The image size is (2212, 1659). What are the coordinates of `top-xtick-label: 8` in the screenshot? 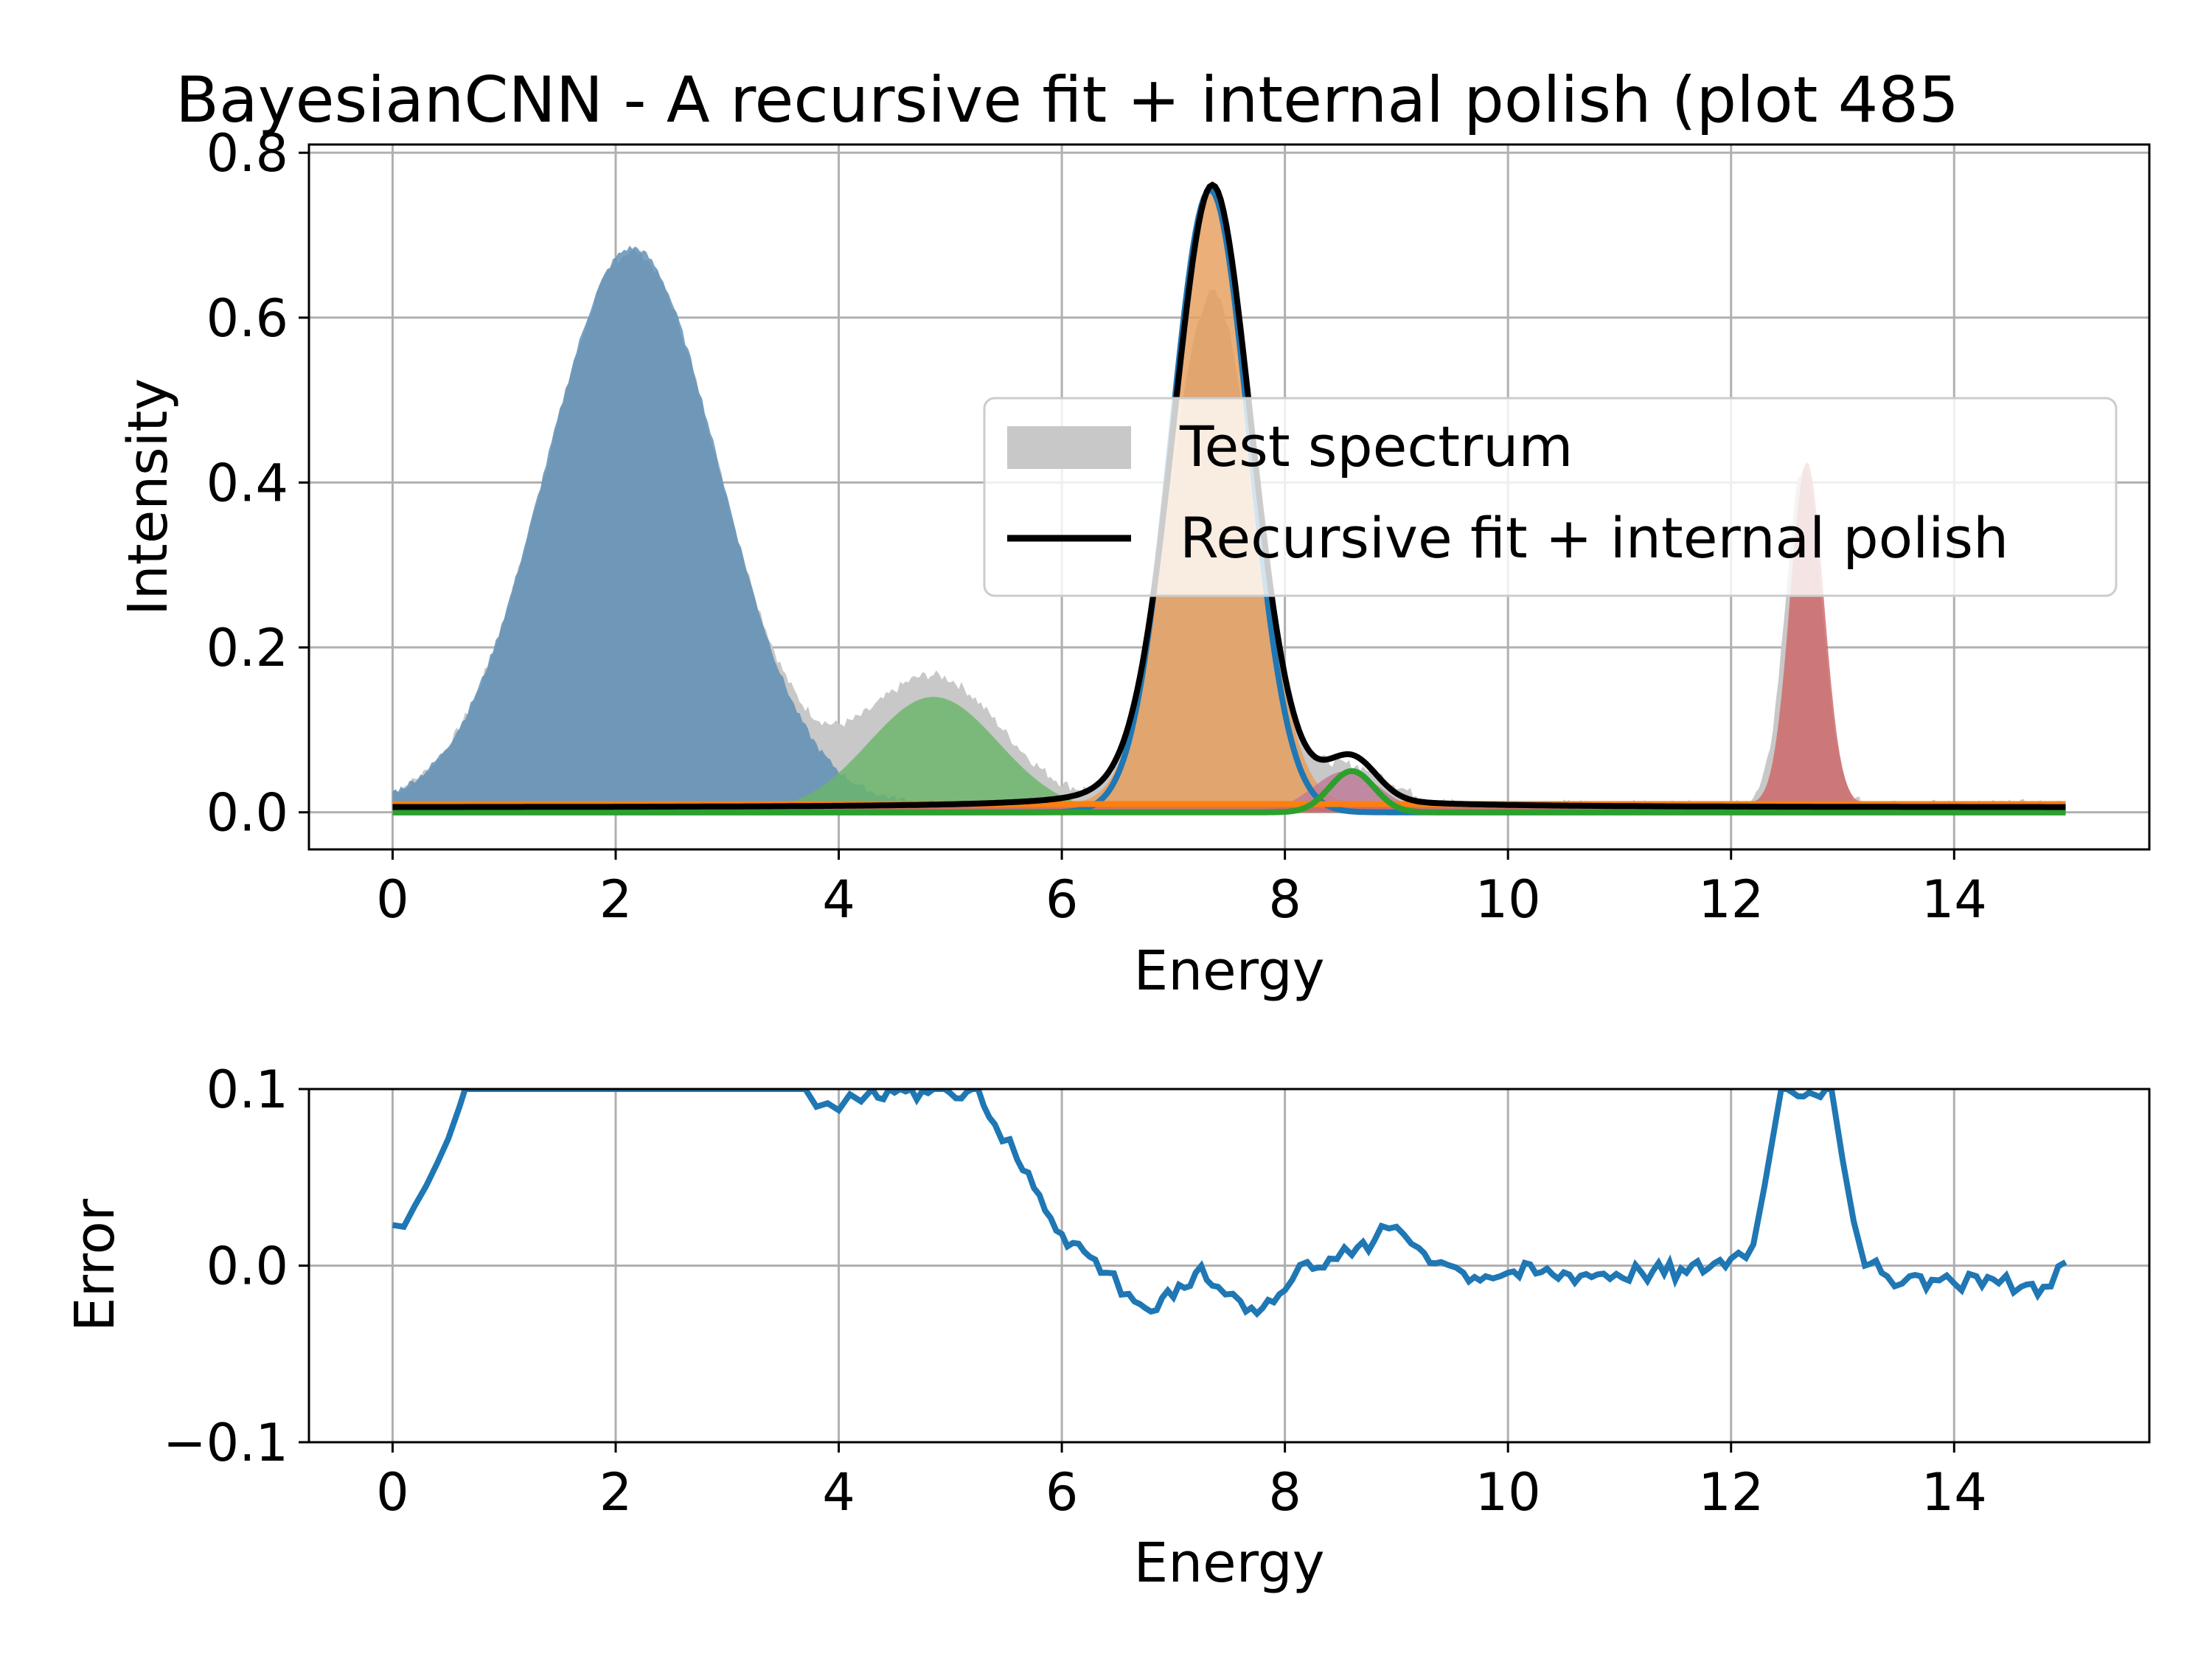 It's located at (1284, 899).